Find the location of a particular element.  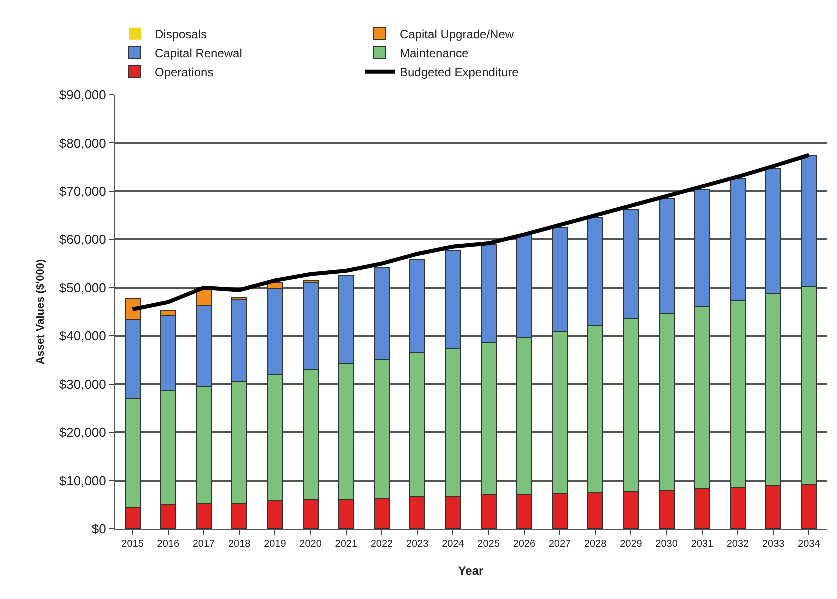

x-tick-label: 2033 is located at coordinates (774, 544).